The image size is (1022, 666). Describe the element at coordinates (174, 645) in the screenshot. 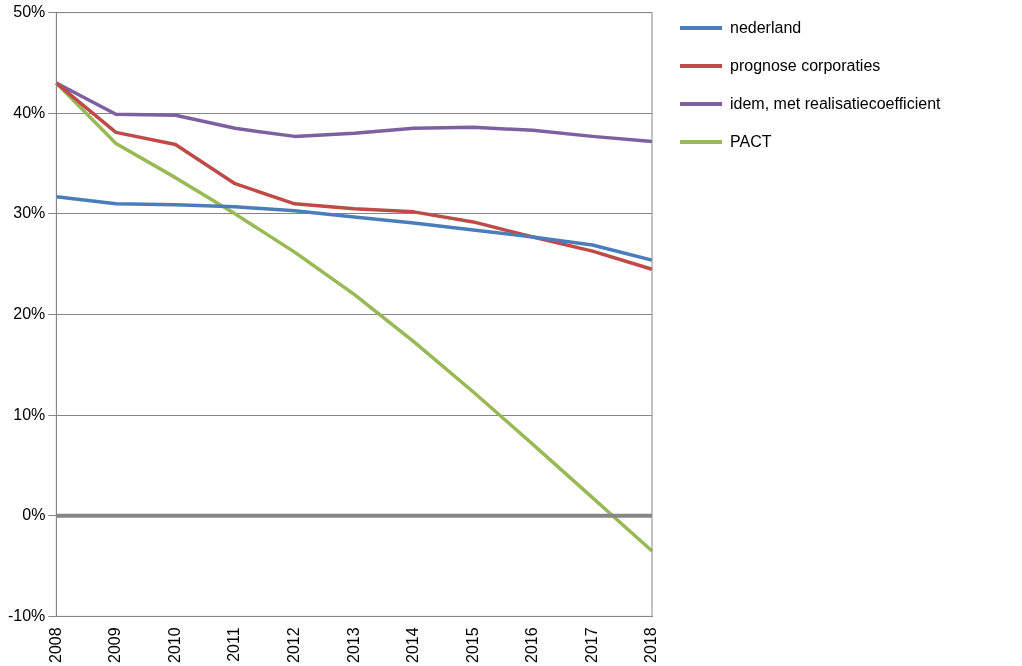

I see `x-tick-label: 2010` at that location.